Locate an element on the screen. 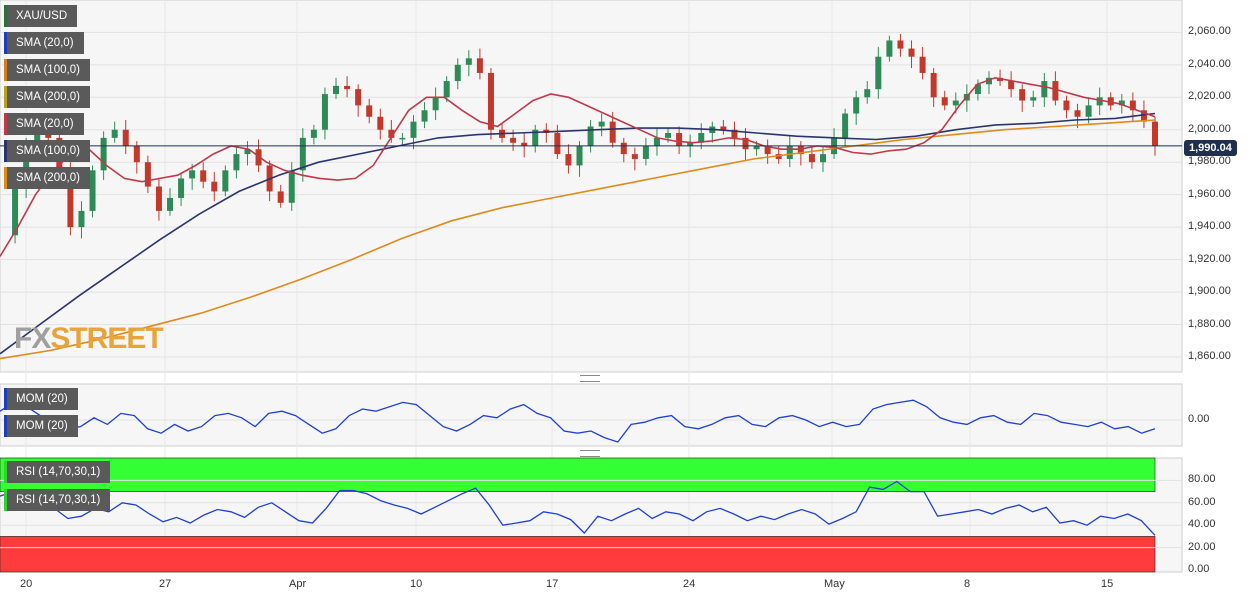  legend-label: XAU/USD is located at coordinates (42, 16).